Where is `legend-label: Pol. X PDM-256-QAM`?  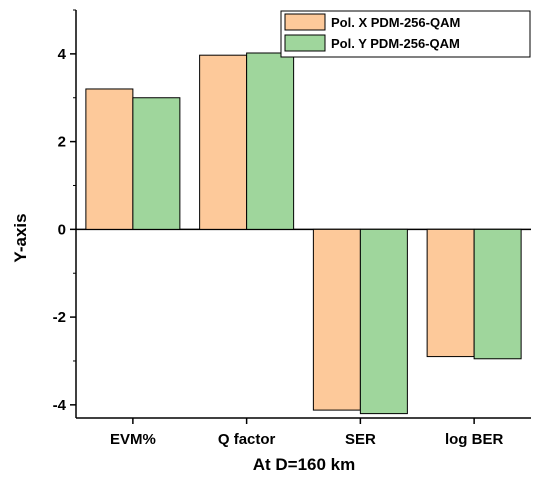 legend-label: Pol. X PDM-256-QAM is located at coordinates (395, 22).